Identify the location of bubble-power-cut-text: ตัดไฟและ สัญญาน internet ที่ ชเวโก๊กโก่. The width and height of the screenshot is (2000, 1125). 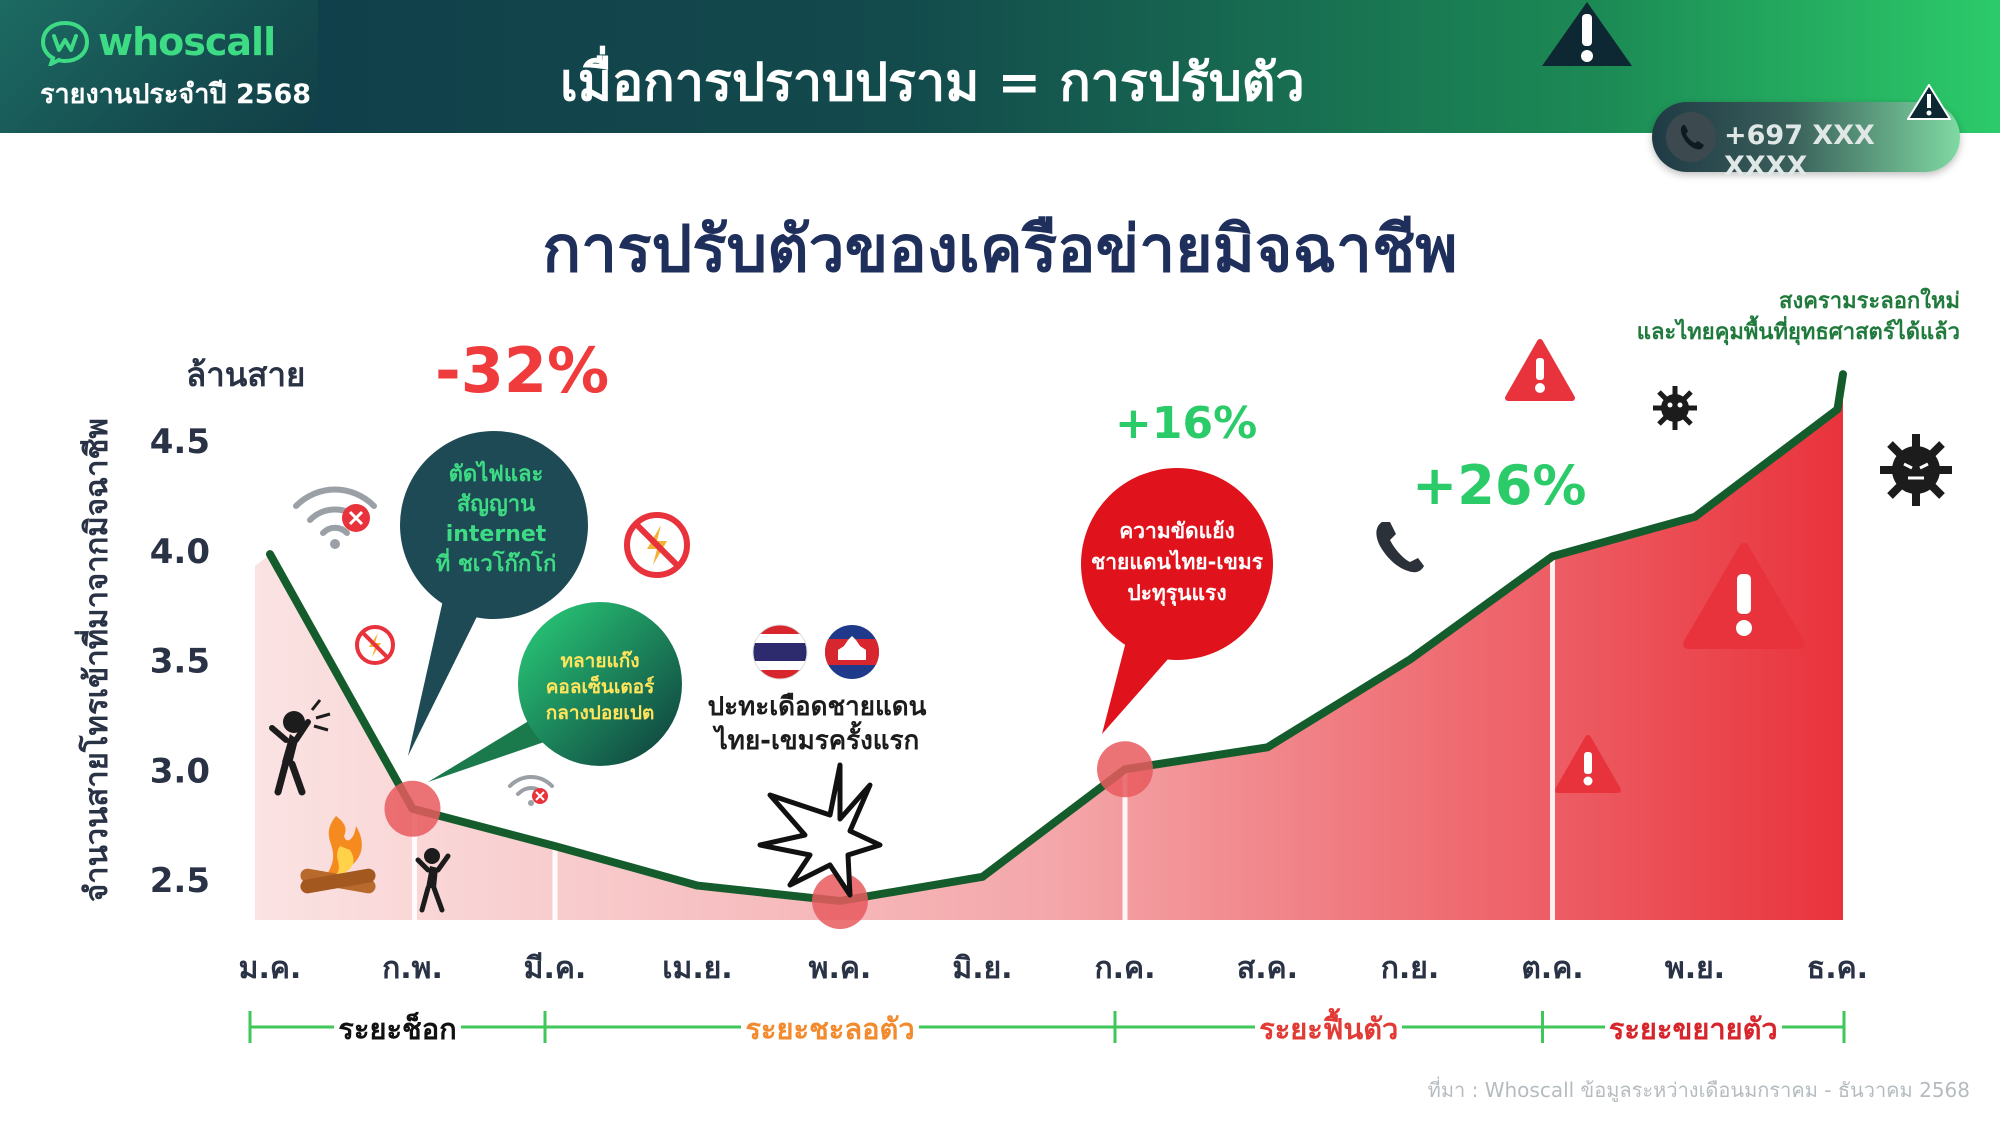
(496, 519).